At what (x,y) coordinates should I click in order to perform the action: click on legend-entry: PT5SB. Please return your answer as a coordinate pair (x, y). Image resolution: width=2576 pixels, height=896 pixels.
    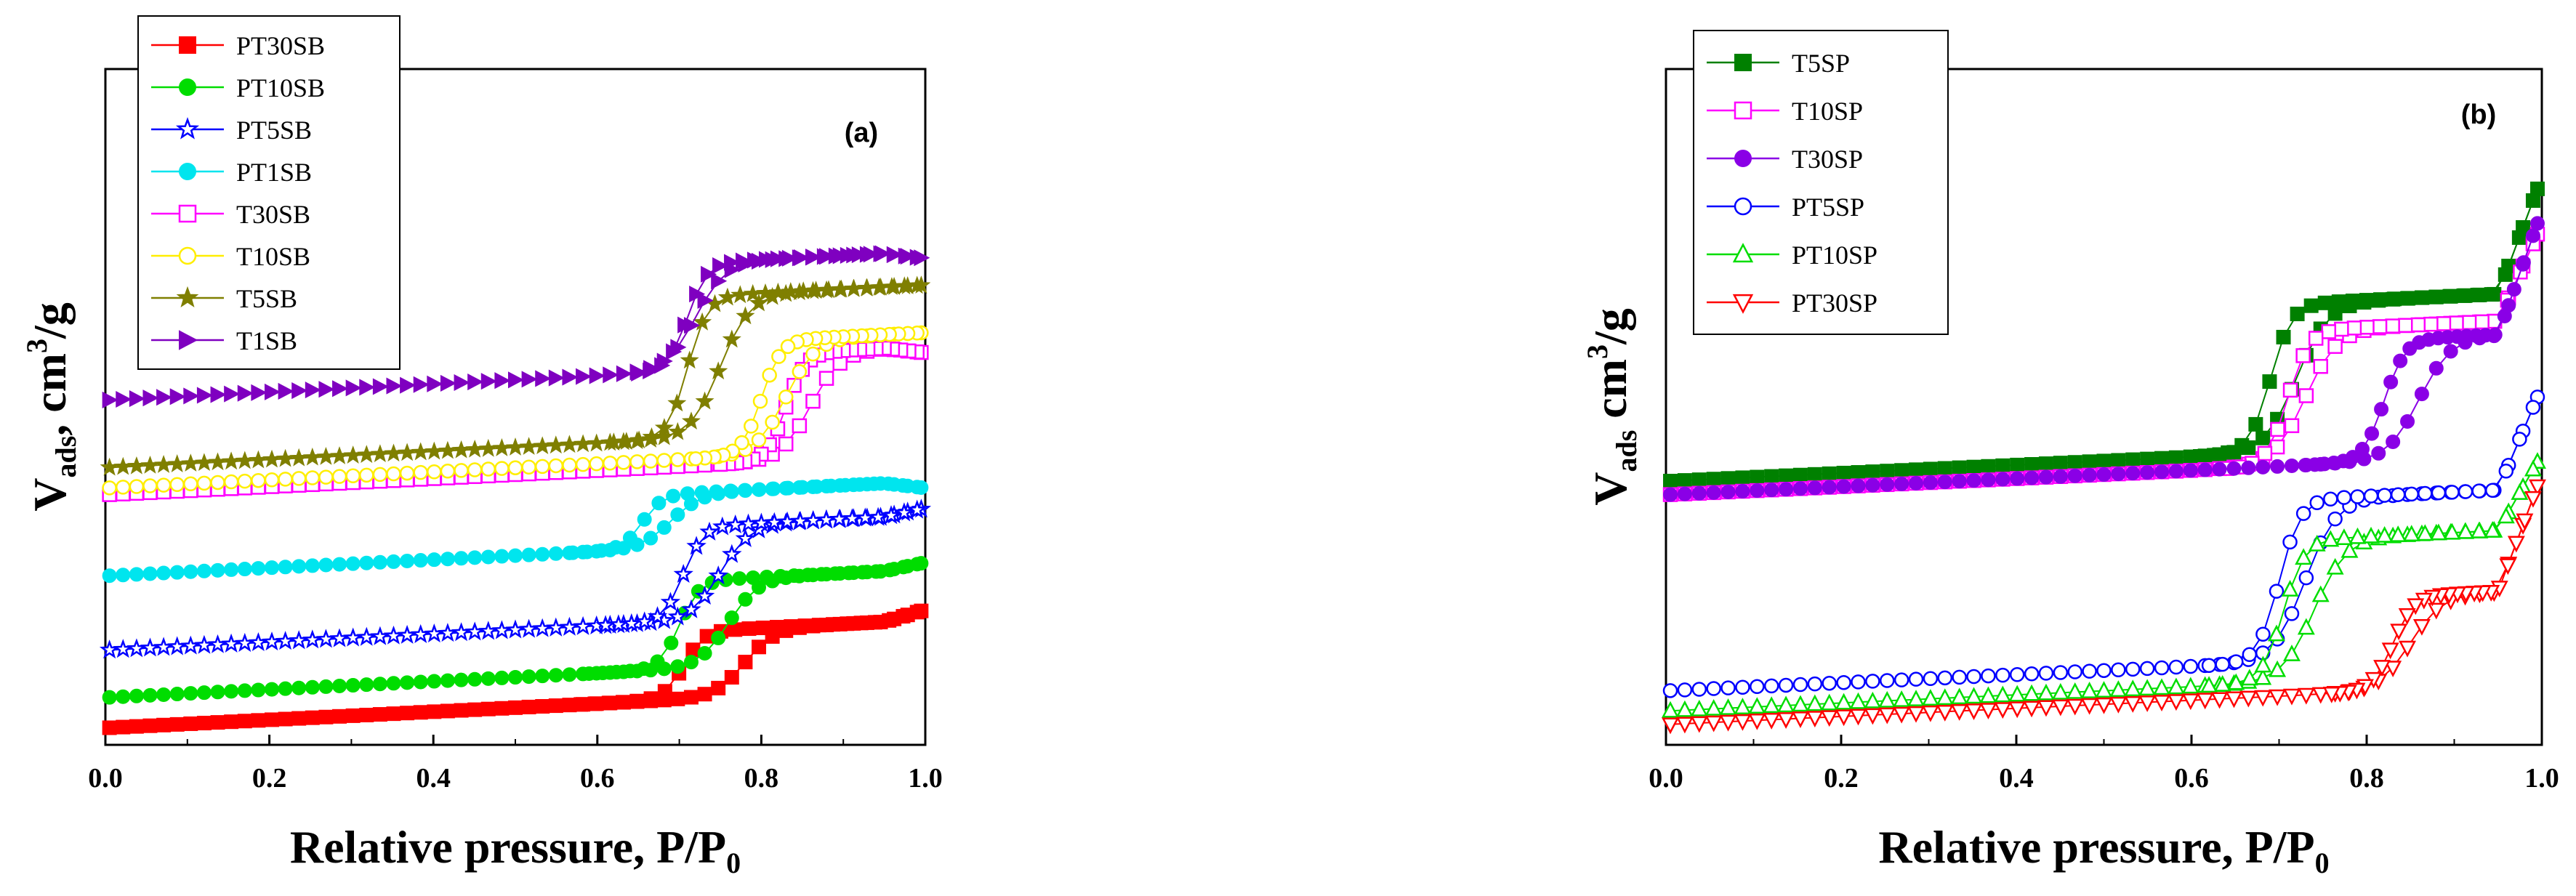
    Looking at the image, I should click on (231, 130).